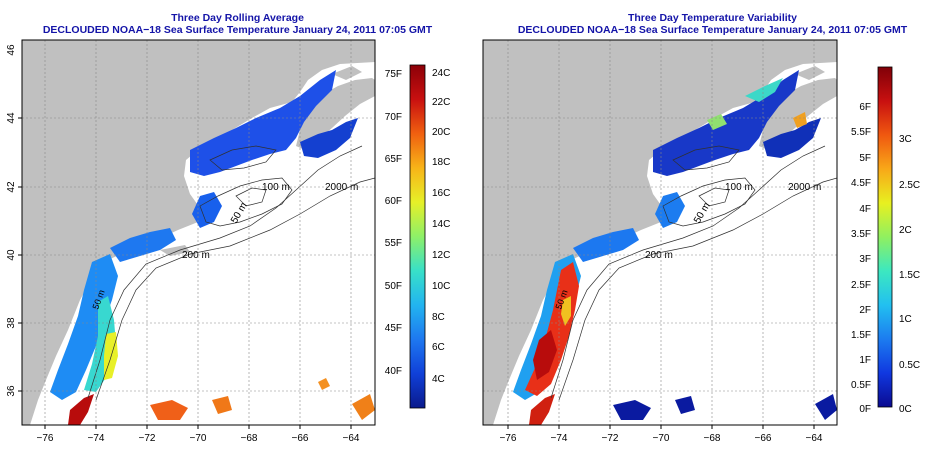  I want to click on lon-tick-label: −66, so click(763, 438).